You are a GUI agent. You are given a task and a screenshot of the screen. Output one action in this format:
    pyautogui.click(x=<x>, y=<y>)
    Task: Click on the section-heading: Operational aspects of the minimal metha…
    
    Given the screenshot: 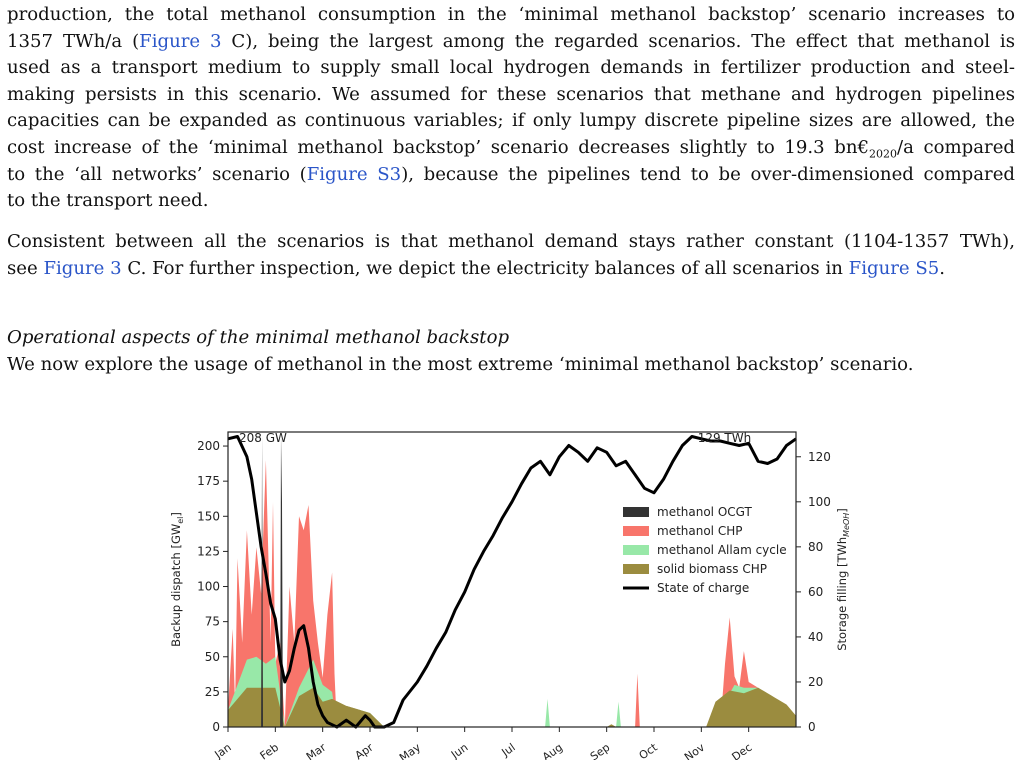 What is the action you would take?
    pyautogui.click(x=258, y=337)
    